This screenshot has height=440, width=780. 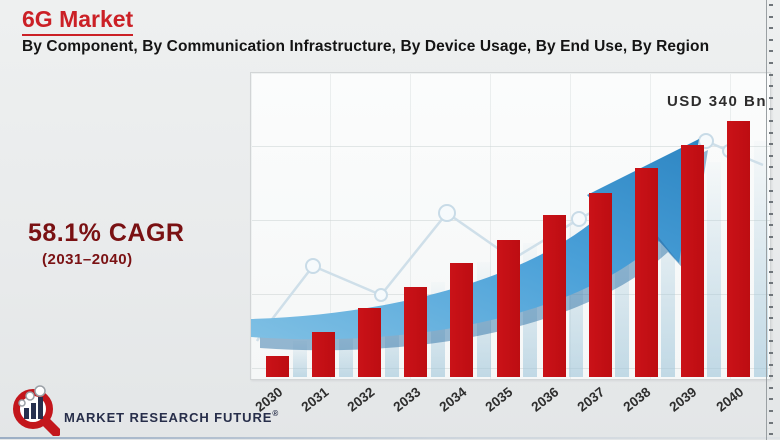 What do you see at coordinates (683, 399) in the screenshot?
I see `x-axis-label-2039: 2039` at bounding box center [683, 399].